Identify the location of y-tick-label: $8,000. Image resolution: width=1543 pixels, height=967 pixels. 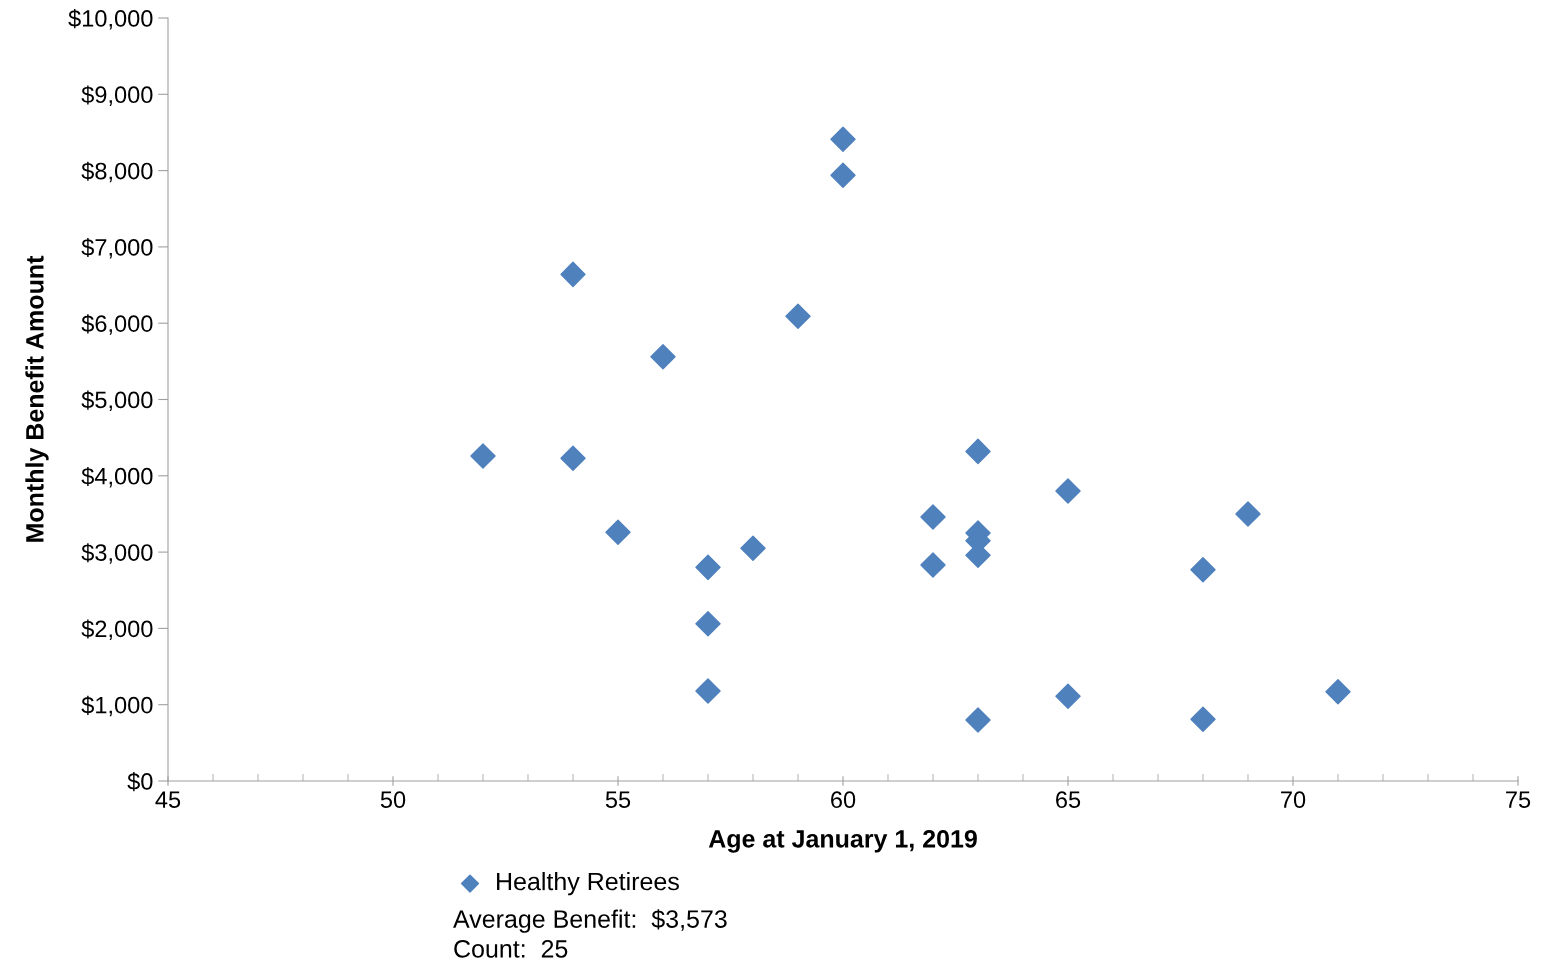
(117, 172).